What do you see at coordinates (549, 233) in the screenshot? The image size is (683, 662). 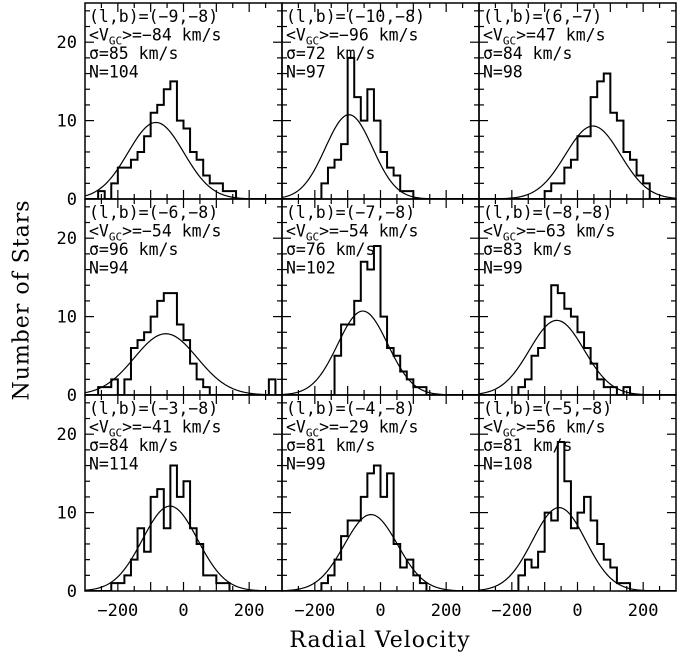 I see `panel-annotation: <VGC>=−63 km/s` at bounding box center [549, 233].